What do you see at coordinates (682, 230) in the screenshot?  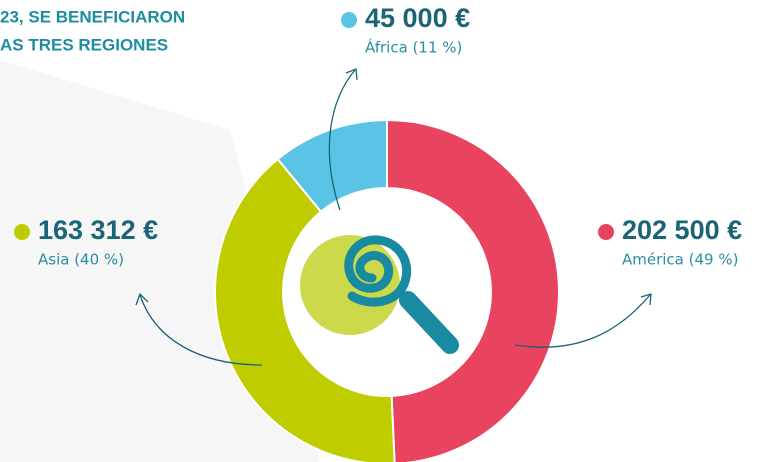 I see `value-label: 202 500 €` at bounding box center [682, 230].